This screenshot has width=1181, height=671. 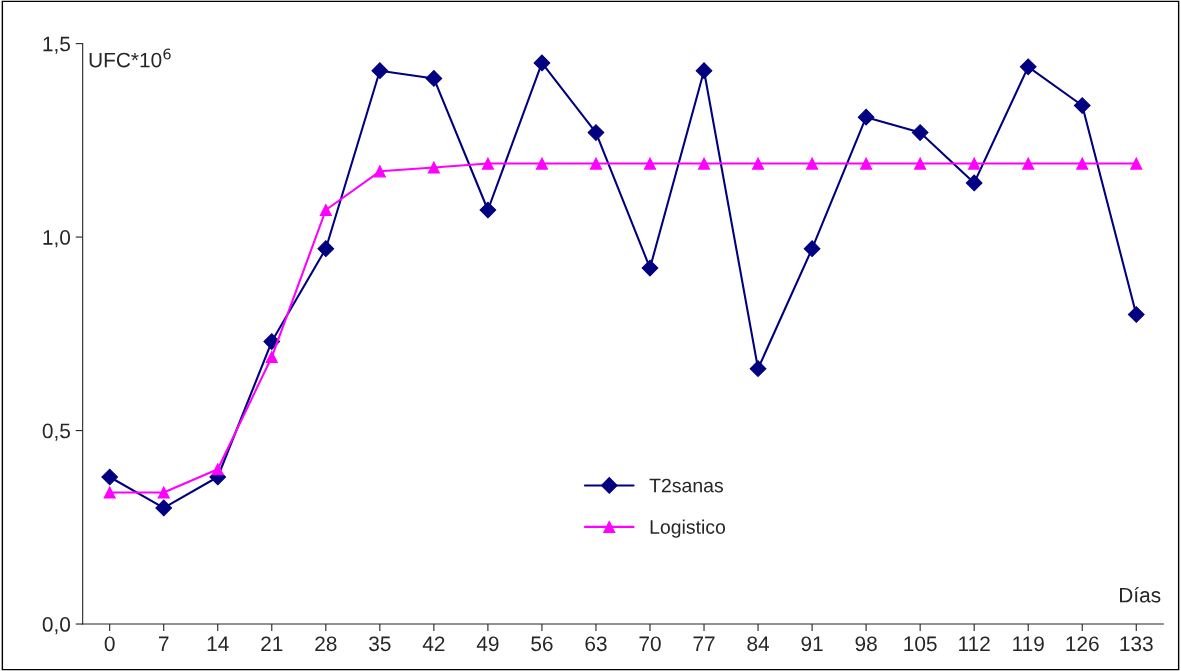 What do you see at coordinates (812, 644) in the screenshot?
I see `x-tick-label: 91` at bounding box center [812, 644].